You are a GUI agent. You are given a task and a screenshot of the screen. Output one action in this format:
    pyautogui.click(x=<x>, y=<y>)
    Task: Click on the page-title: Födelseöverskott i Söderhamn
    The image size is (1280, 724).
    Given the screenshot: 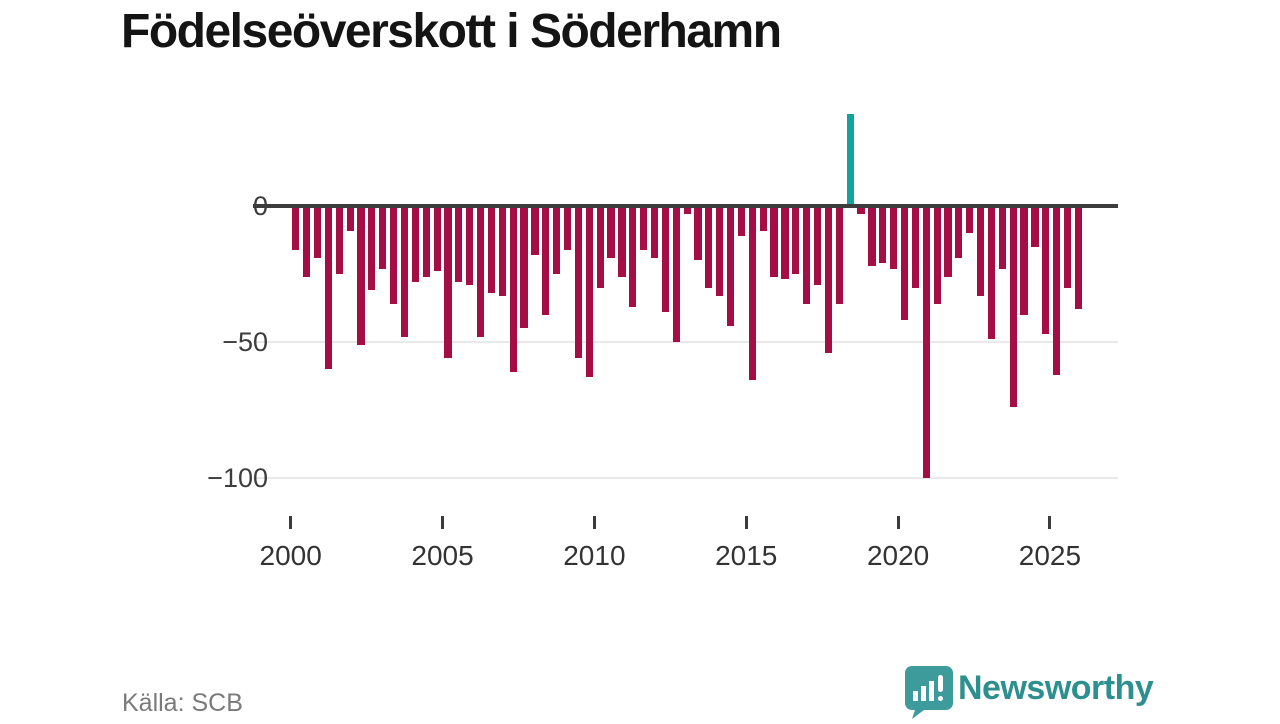 What is the action you would take?
    pyautogui.click(x=451, y=31)
    